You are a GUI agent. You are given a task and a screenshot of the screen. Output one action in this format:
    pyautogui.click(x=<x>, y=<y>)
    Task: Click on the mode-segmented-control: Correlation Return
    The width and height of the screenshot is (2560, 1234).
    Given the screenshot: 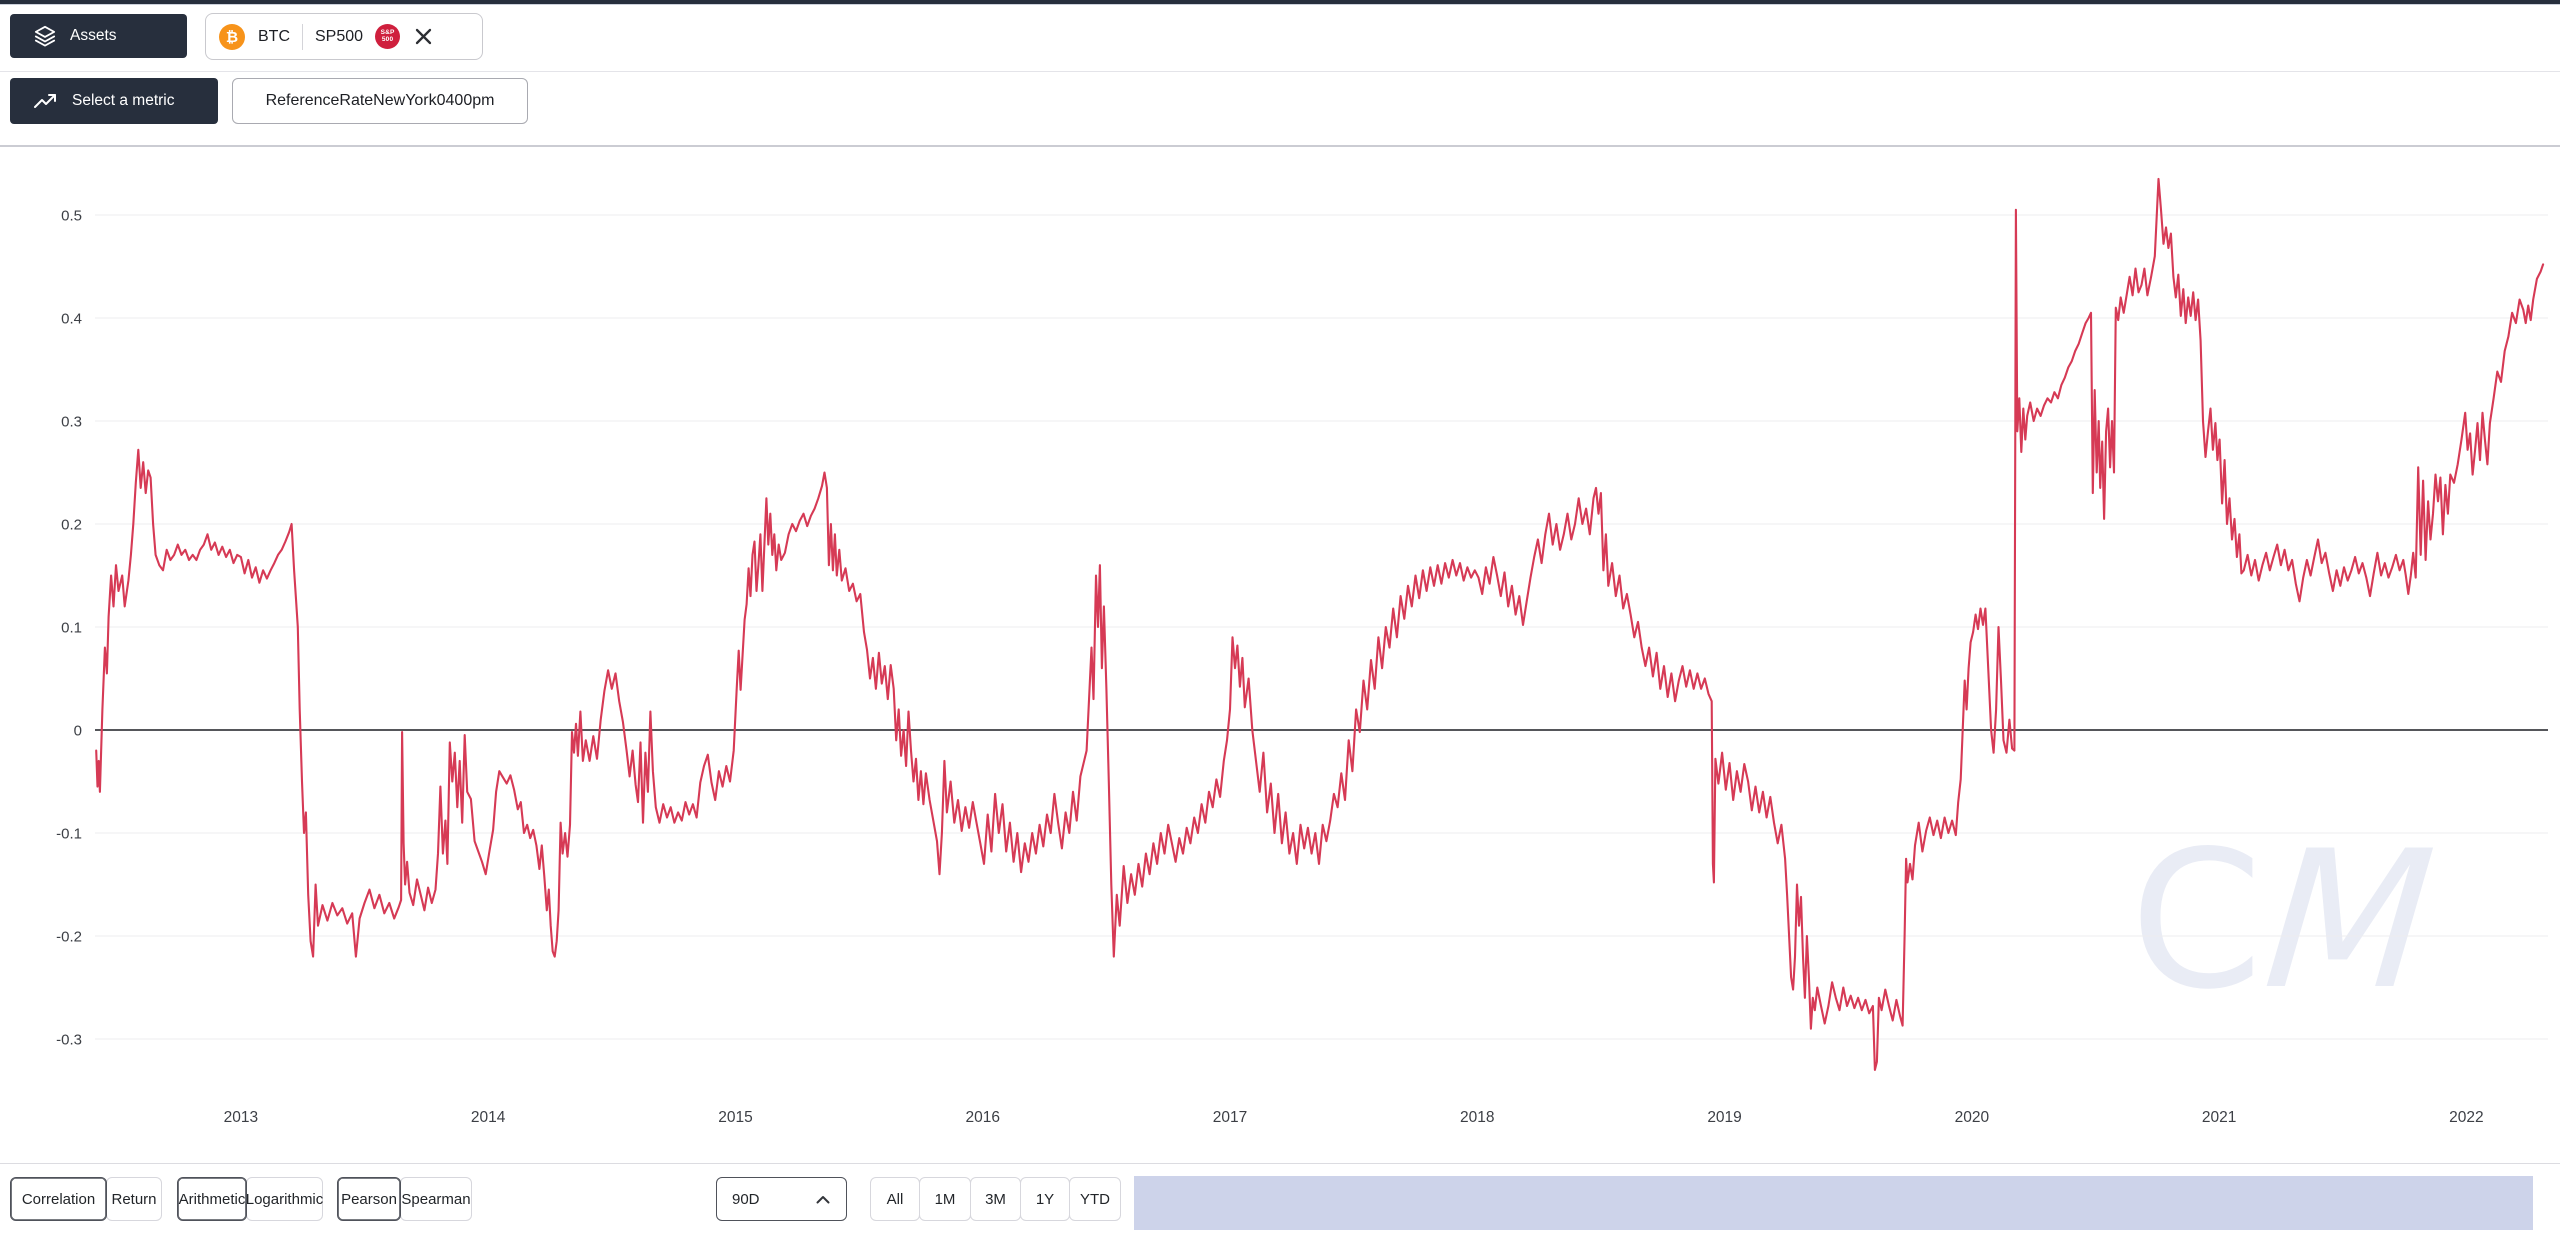 What is the action you would take?
    pyautogui.click(x=86, y=1199)
    